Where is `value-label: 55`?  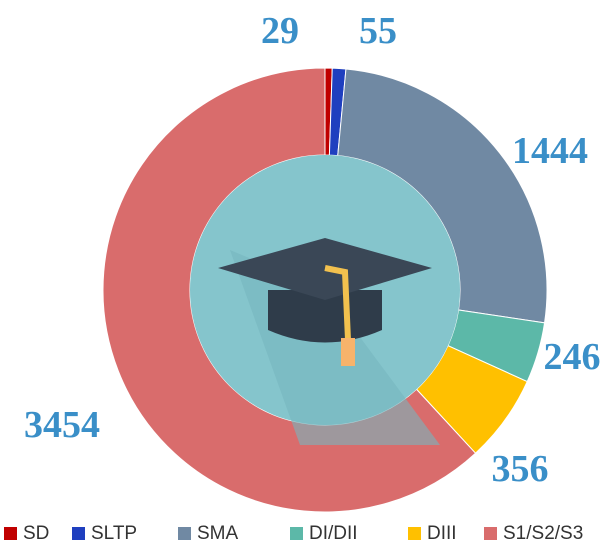 value-label: 55 is located at coordinates (378, 31).